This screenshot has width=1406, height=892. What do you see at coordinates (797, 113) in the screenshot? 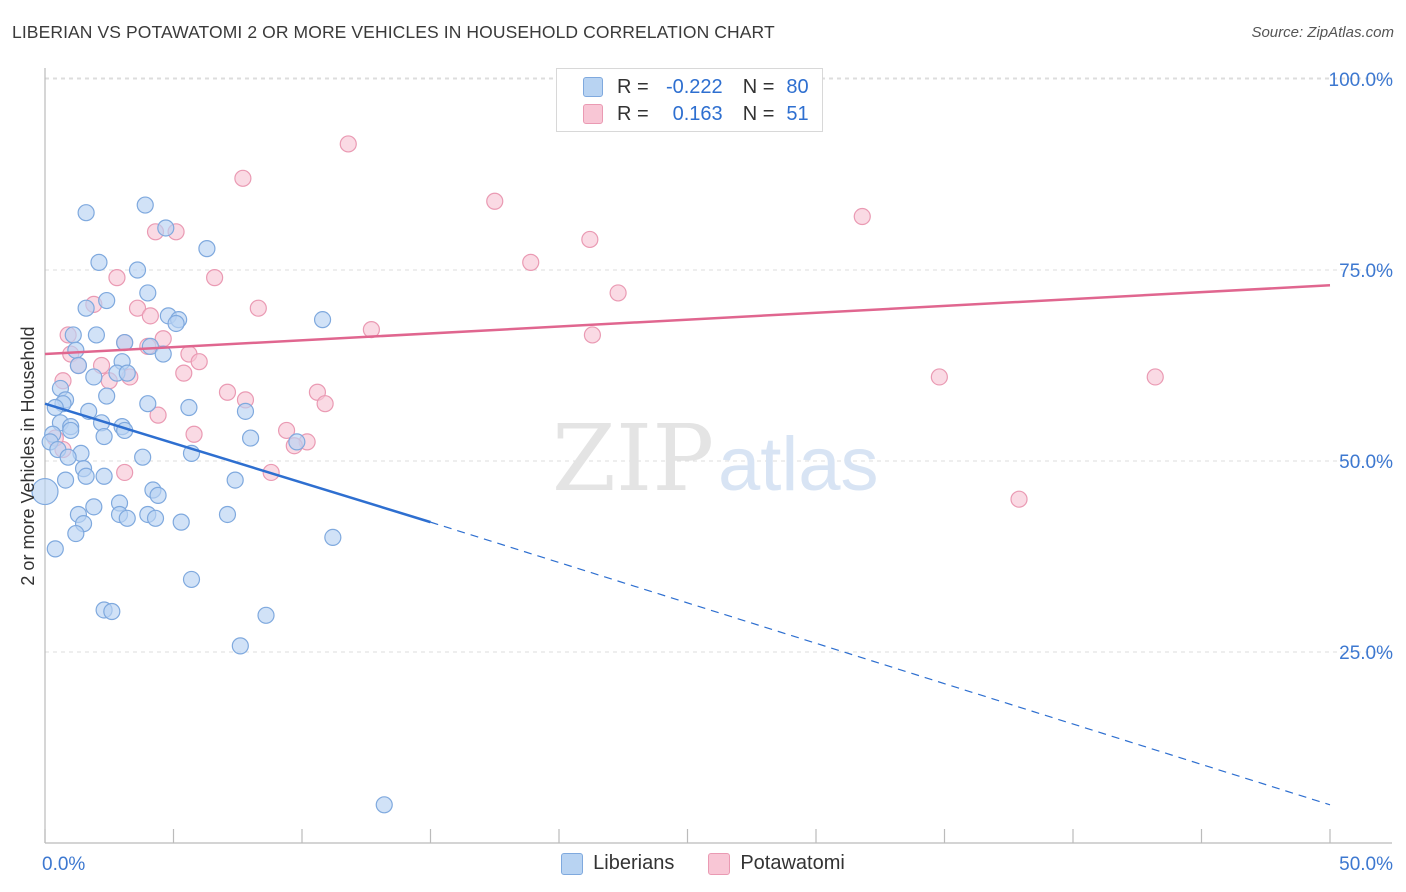
I see `legend-n-value-potawatomi: 51` at bounding box center [797, 113].